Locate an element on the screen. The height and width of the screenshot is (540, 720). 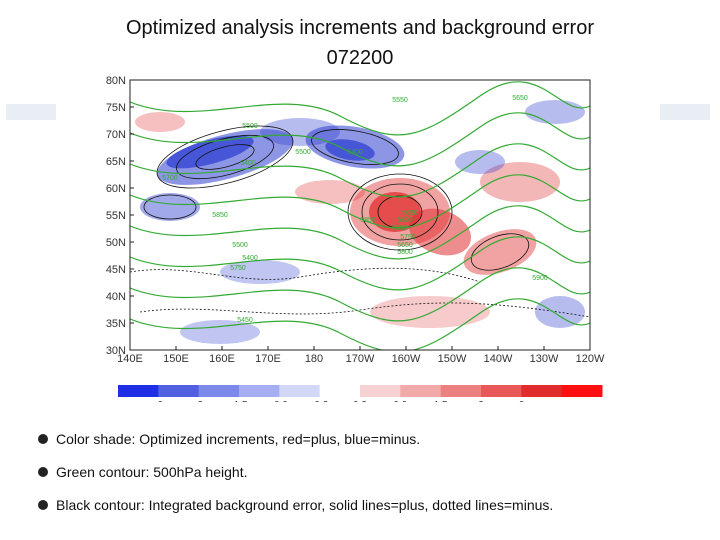
colorbar-label: 3 is located at coordinates (481, 401).